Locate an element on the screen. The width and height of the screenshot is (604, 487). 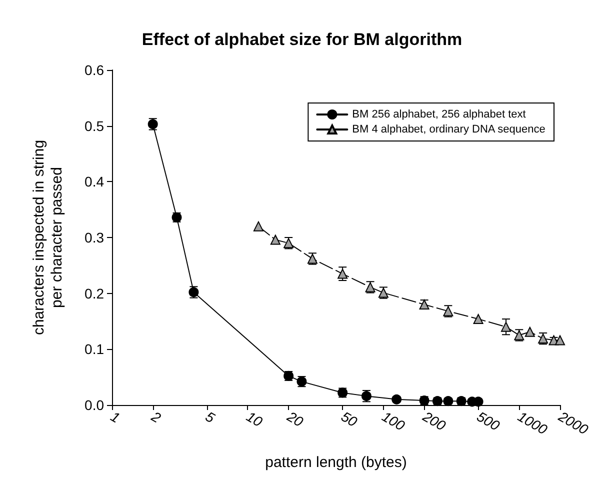
x-tick-label: 1 is located at coordinates (115, 417).